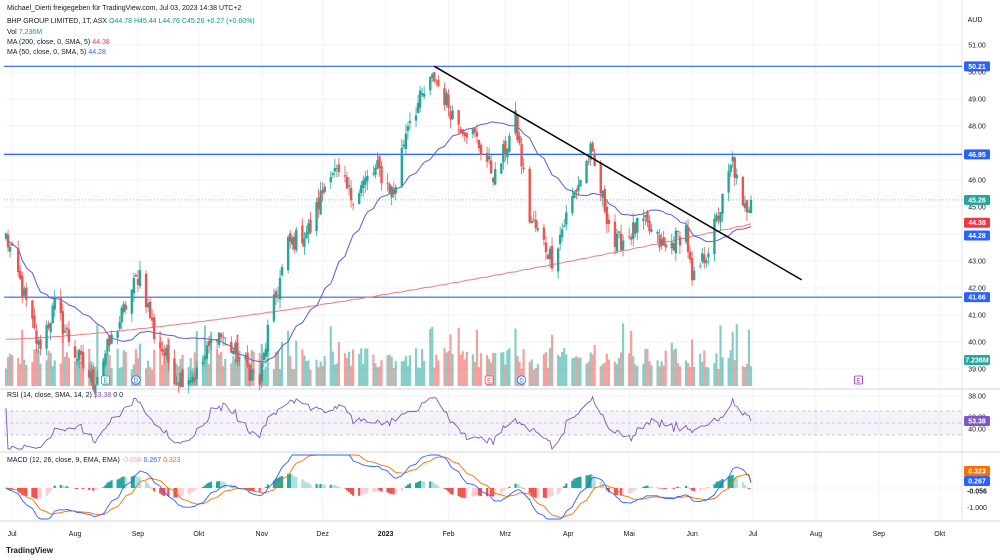  I want to click on rsi-value-tag: 53.38, so click(977, 421).